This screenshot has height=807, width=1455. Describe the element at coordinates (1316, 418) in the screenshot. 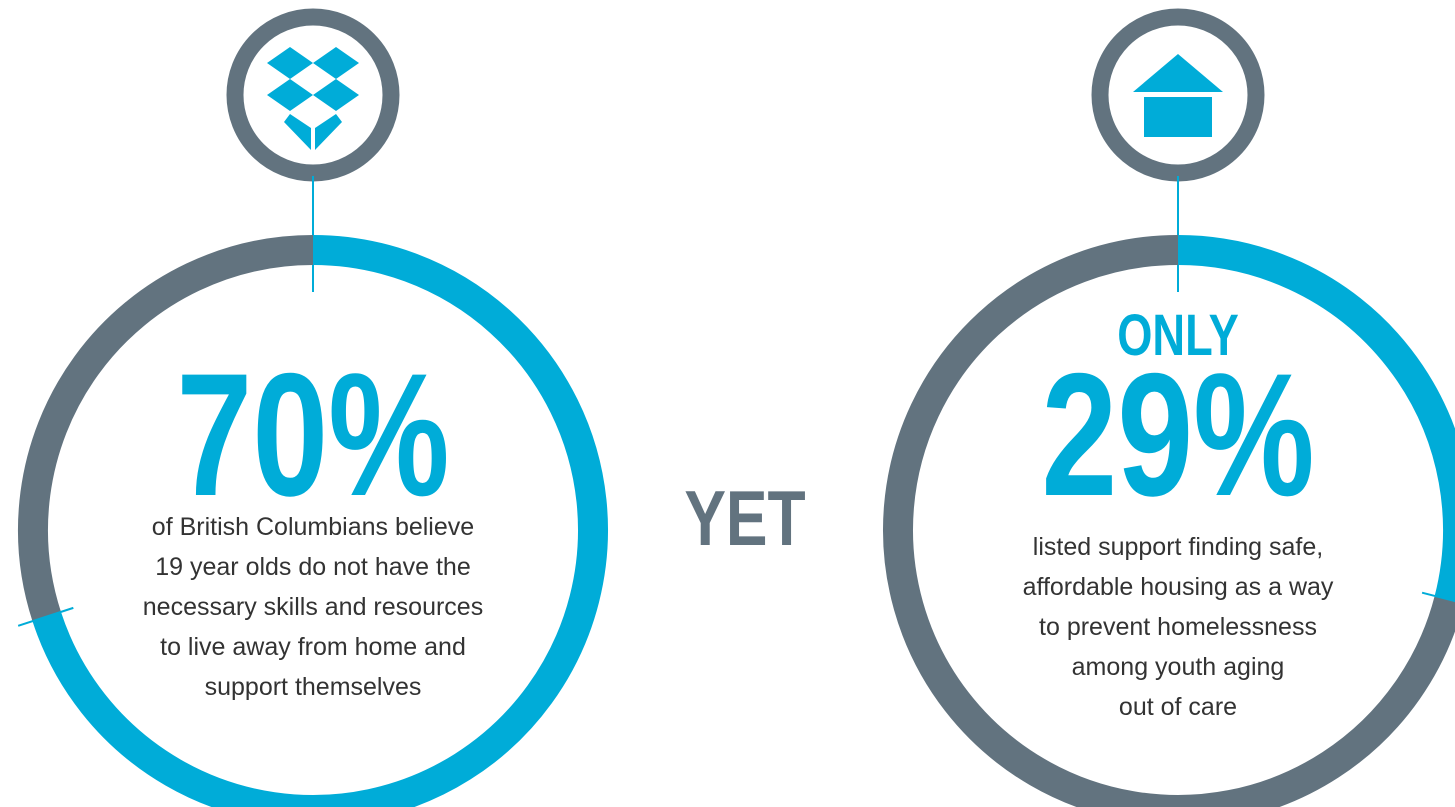

I see `ring-value` at that location.